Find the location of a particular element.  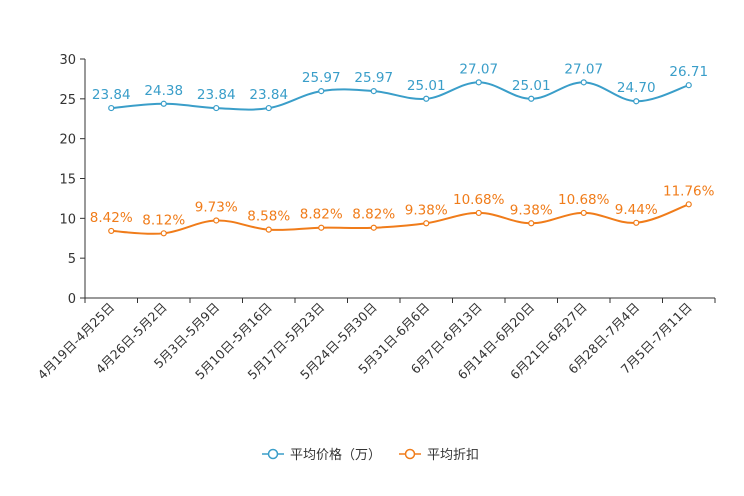

chart-legend: 平均价格（万） 平均折扣 is located at coordinates (370, 455).